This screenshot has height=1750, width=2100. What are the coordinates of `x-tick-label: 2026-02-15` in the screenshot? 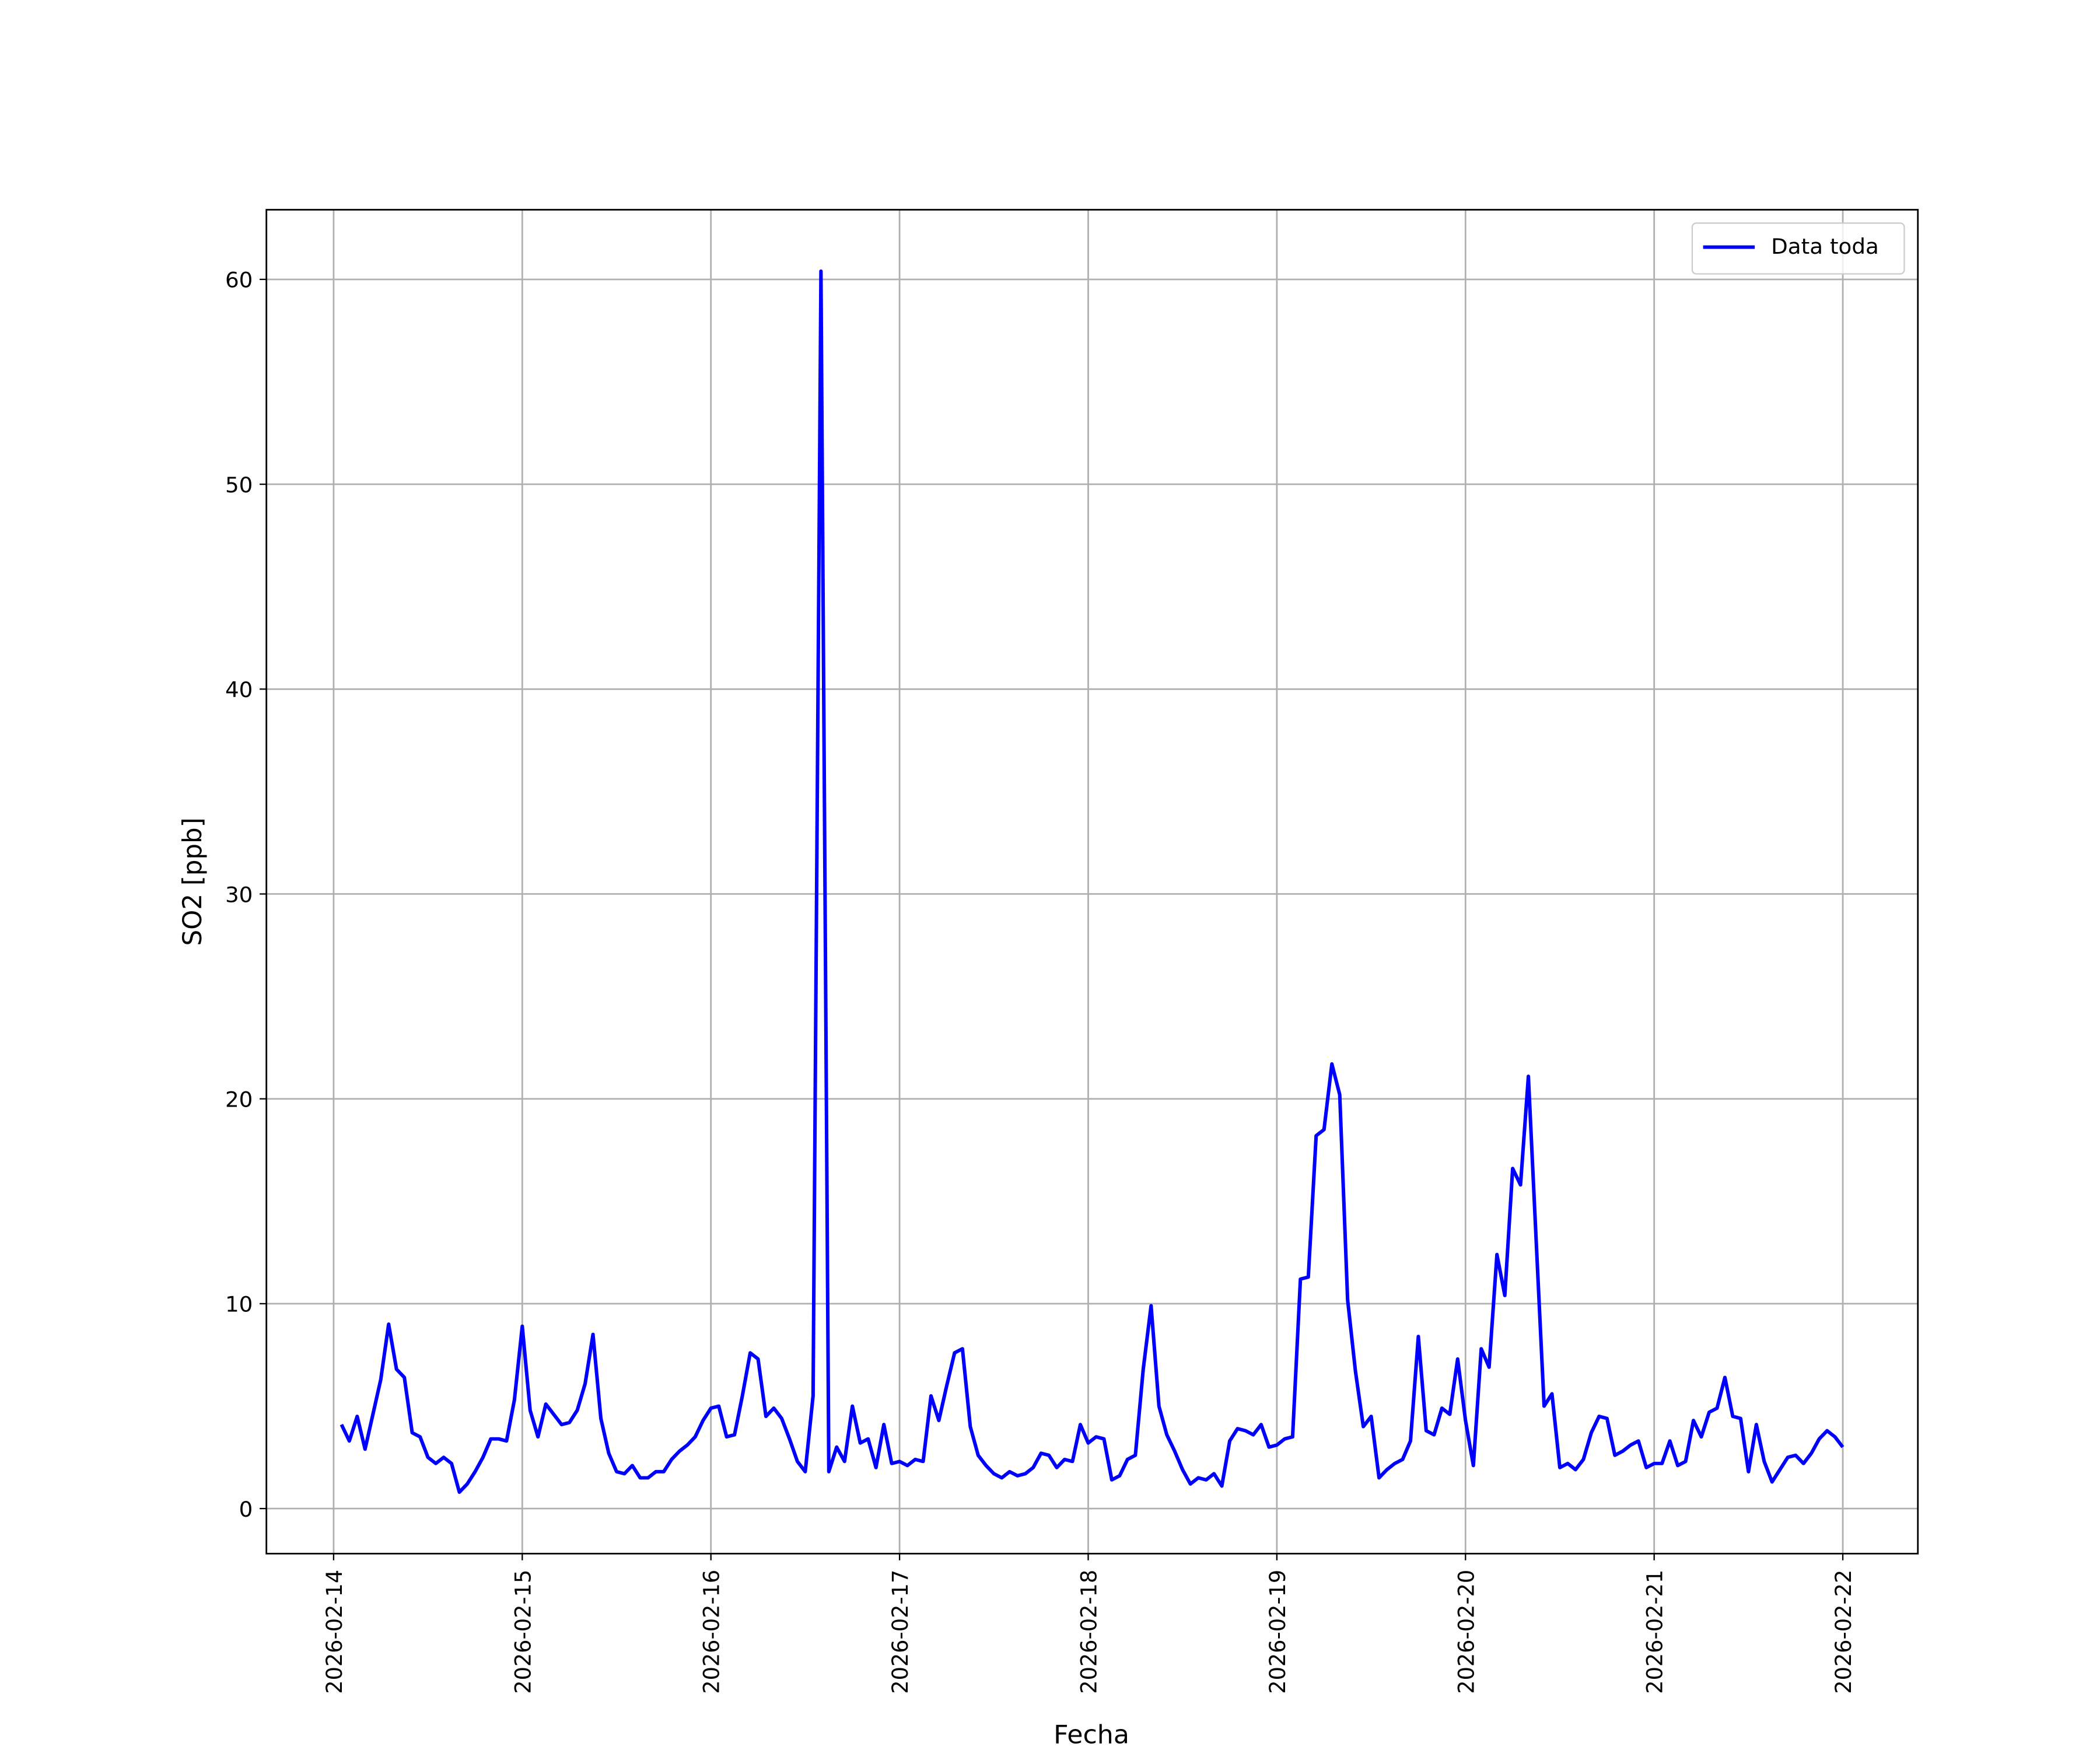 It's located at (523, 1632).